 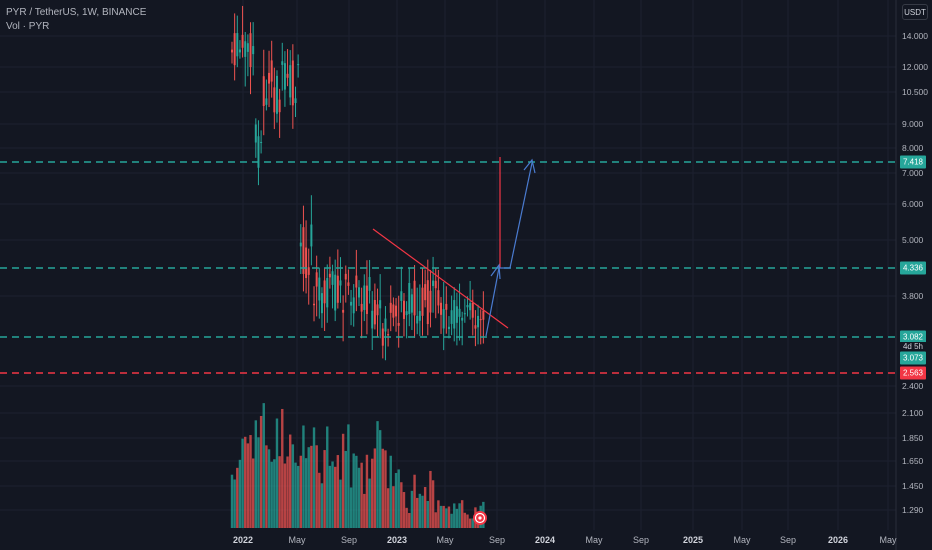 I want to click on price-tick-label: 1.650, so click(x=913, y=461).